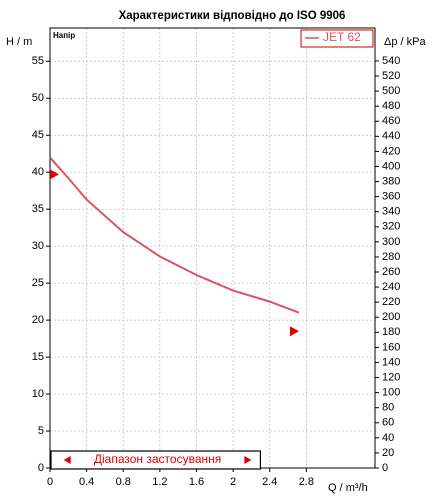 The height and width of the screenshot is (504, 447). What do you see at coordinates (391, 106) in the screenshot?
I see `y2-tick-label: 480` at bounding box center [391, 106].